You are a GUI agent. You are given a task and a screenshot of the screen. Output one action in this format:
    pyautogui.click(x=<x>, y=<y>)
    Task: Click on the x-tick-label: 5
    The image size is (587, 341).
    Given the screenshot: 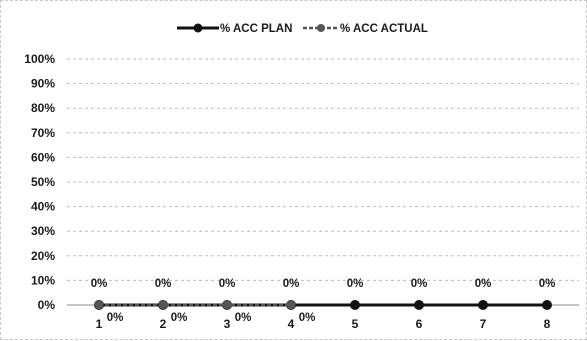 What is the action you would take?
    pyautogui.click(x=355, y=324)
    